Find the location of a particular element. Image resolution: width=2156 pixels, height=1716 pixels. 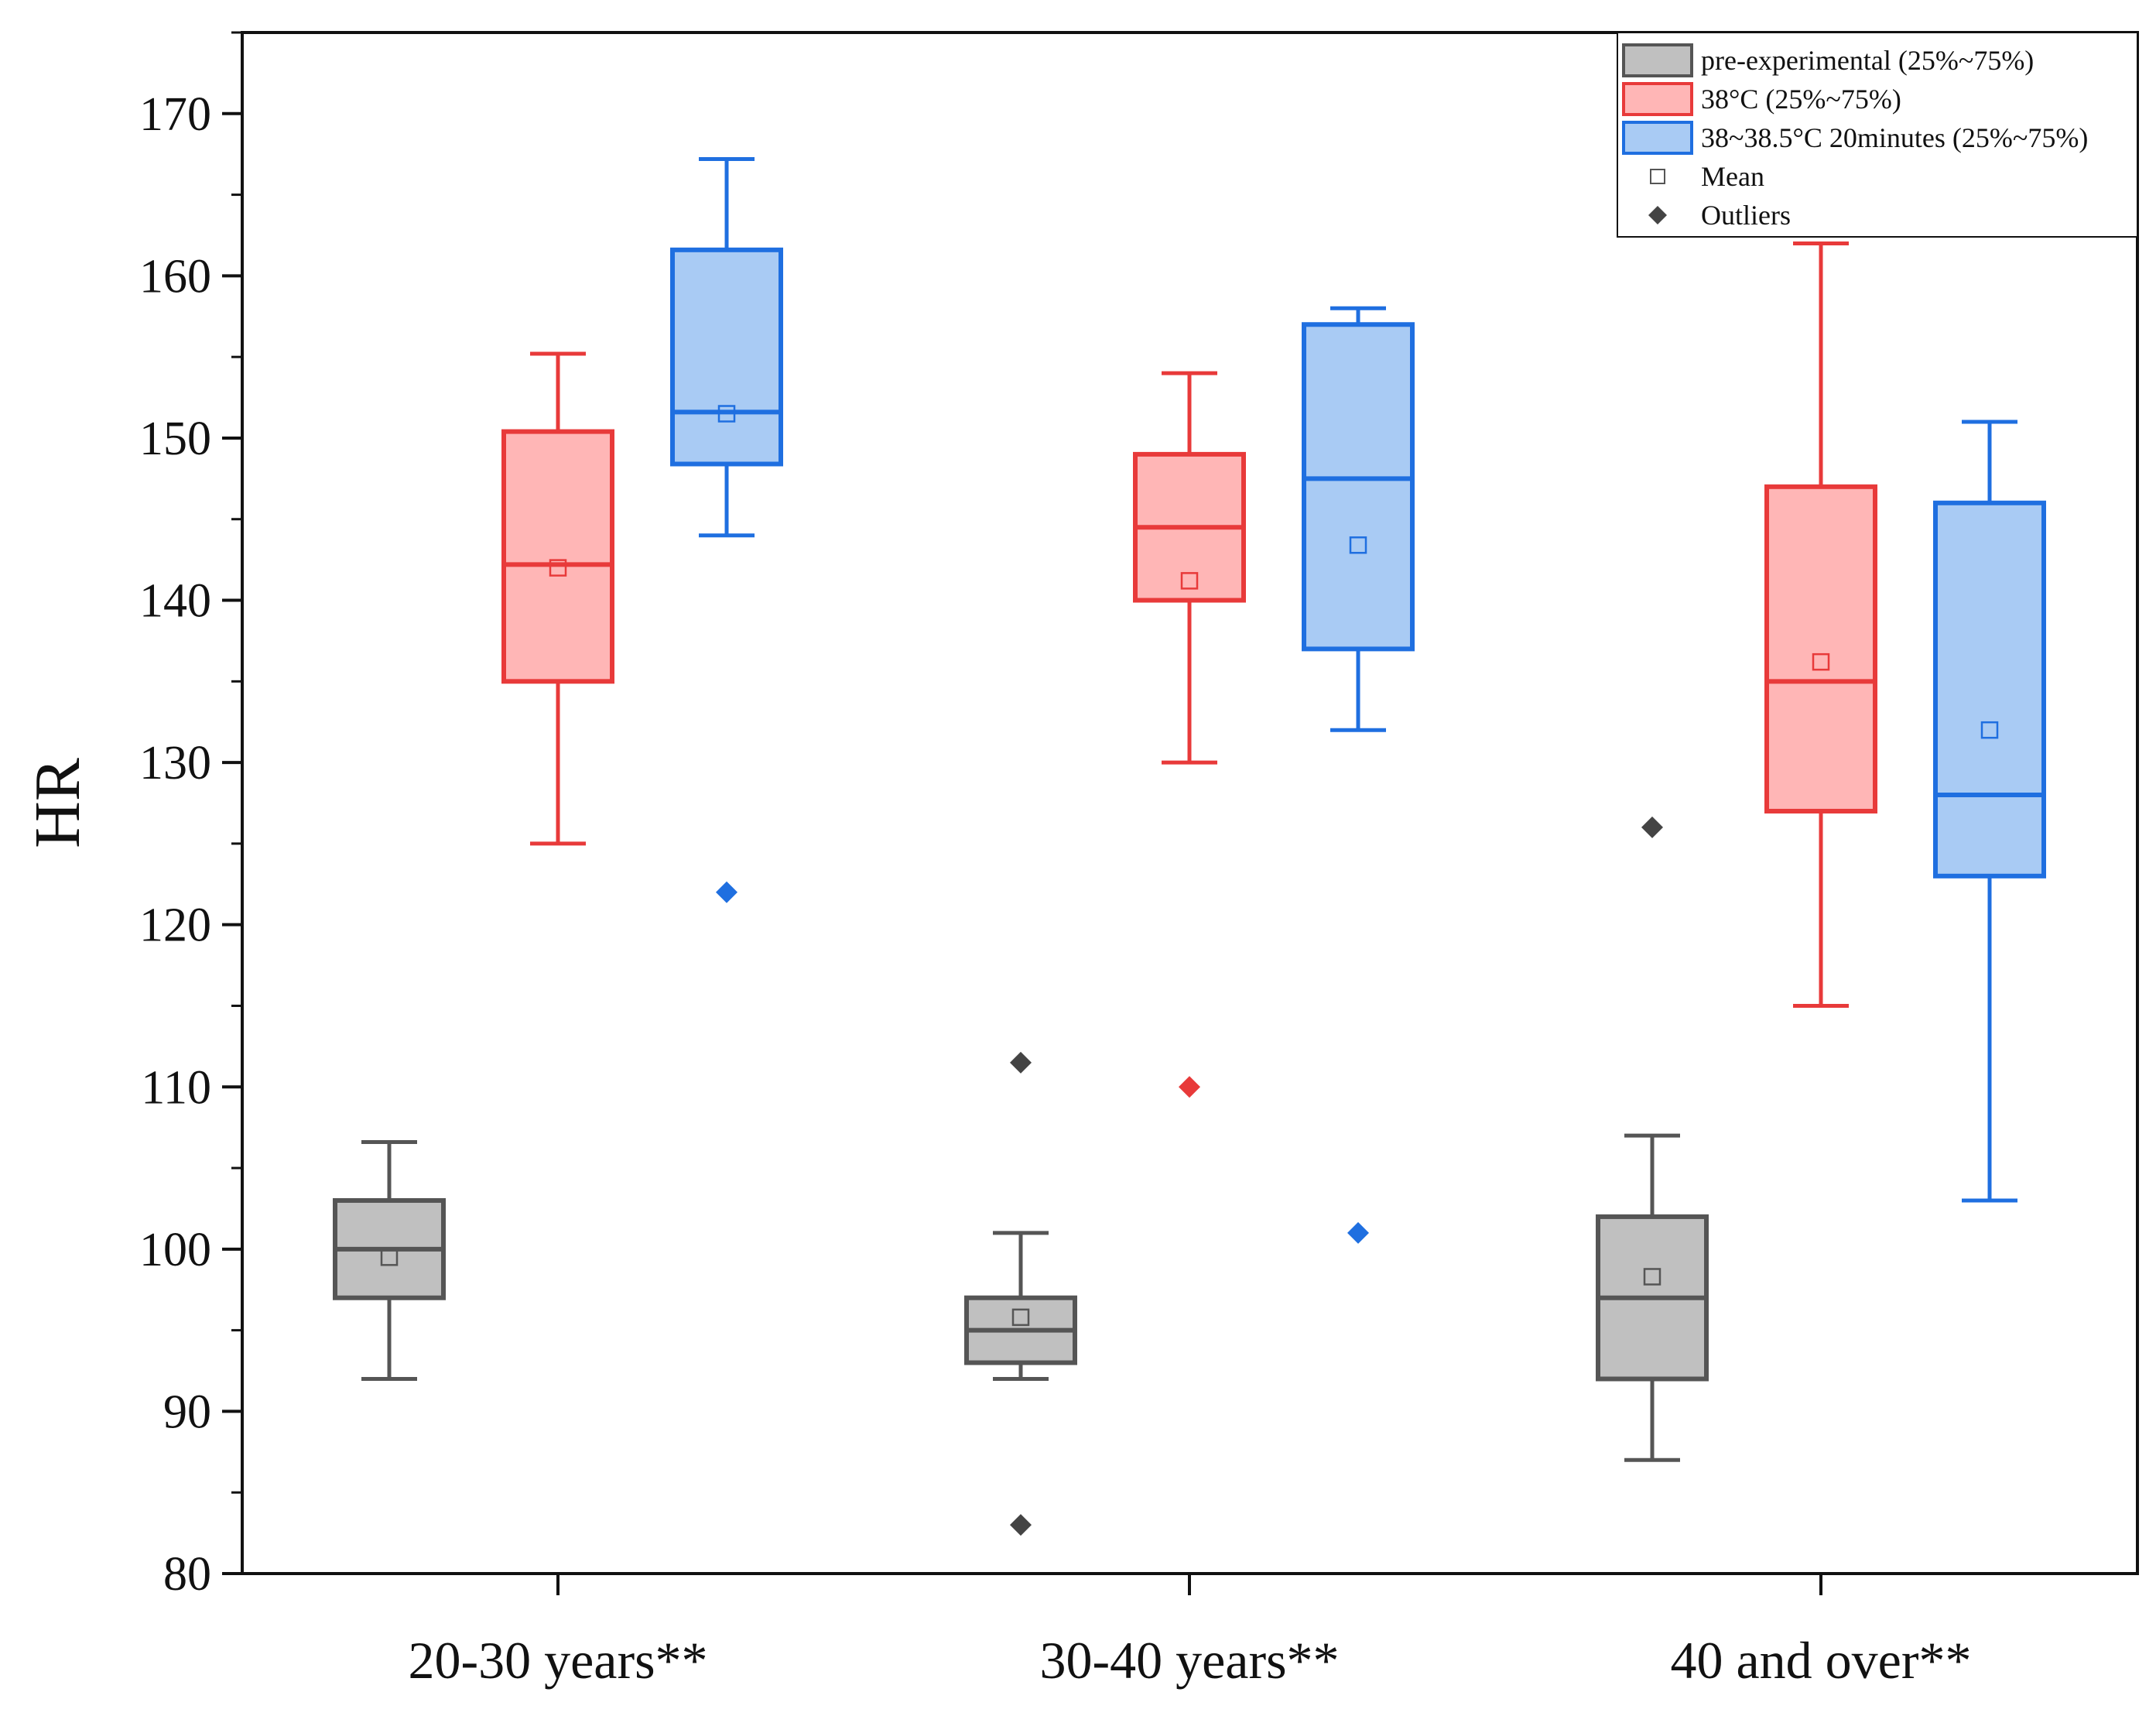

legend-label: Mean is located at coordinates (1732, 176).